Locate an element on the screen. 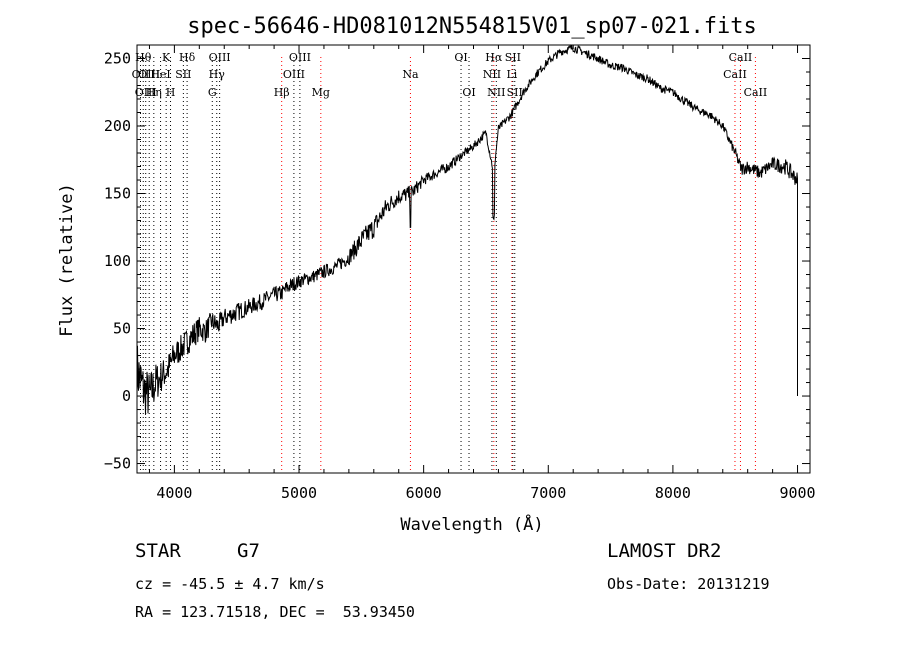 This screenshot has width=900, height=650. spectral-line-label: Li is located at coordinates (511, 74).